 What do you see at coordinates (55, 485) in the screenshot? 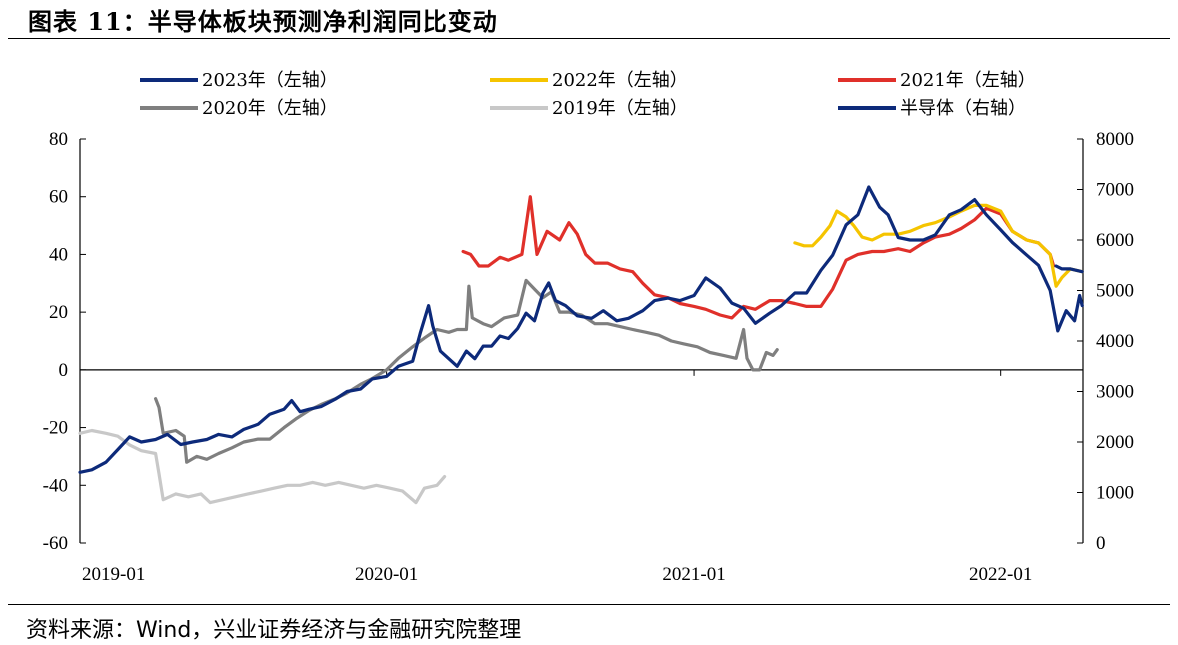
I see `left-tick-label: -40` at bounding box center [55, 485].